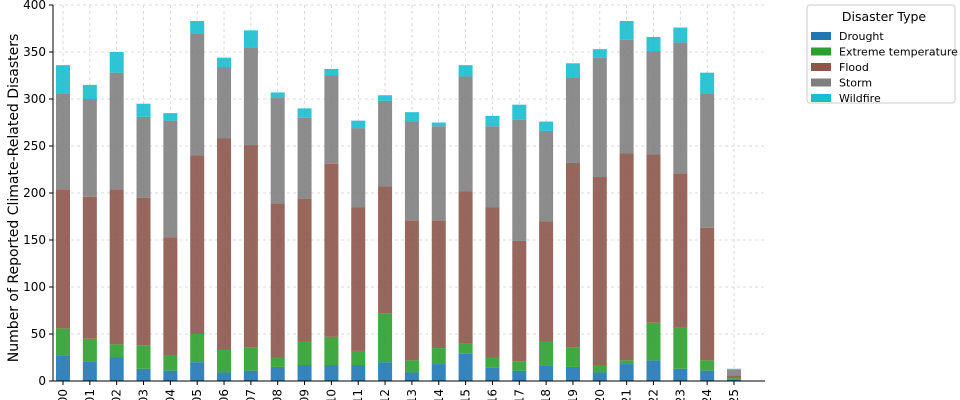 This screenshot has width=960, height=400. Describe the element at coordinates (627, 394) in the screenshot. I see `x-tick-label: 21` at that location.